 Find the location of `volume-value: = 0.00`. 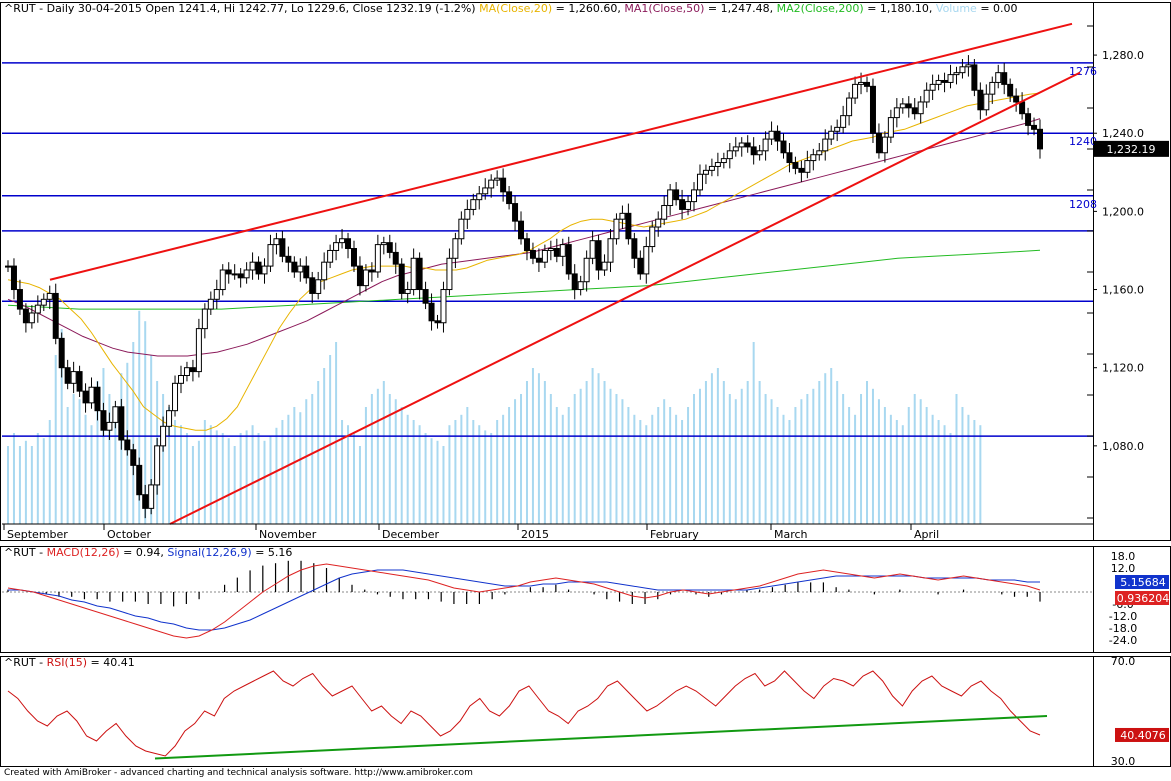

volume-value: = 0.00 is located at coordinates (997, 8).